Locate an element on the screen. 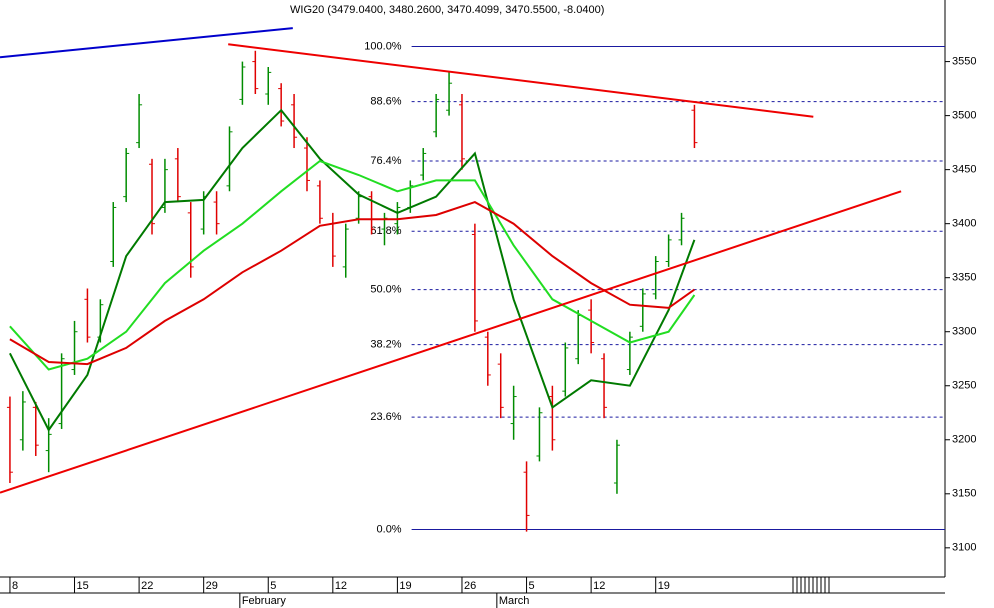  fib-label: 50.0% is located at coordinates (385, 289).